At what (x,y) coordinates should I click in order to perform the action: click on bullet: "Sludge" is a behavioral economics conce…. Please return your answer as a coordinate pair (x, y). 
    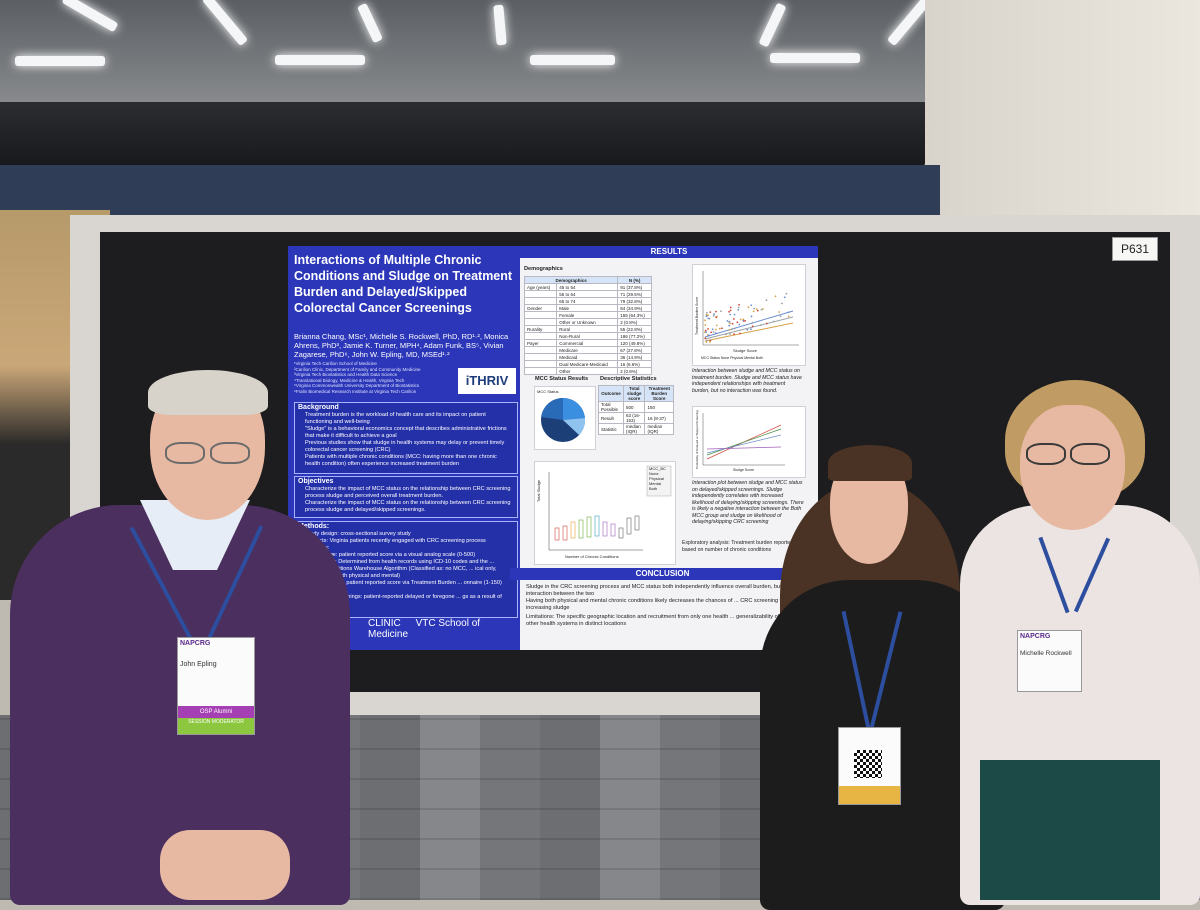
    Looking at the image, I should click on (406, 432).